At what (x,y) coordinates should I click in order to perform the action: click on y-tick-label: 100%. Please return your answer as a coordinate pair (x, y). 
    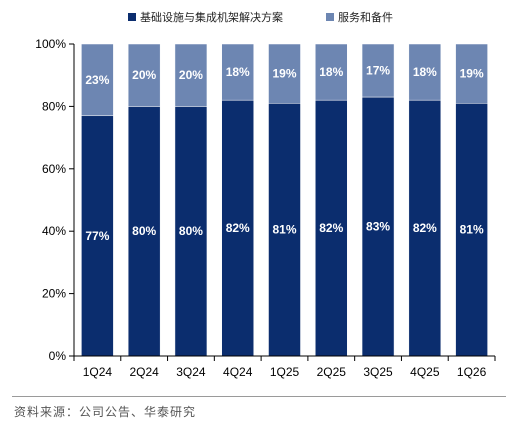
    Looking at the image, I should click on (50, 44).